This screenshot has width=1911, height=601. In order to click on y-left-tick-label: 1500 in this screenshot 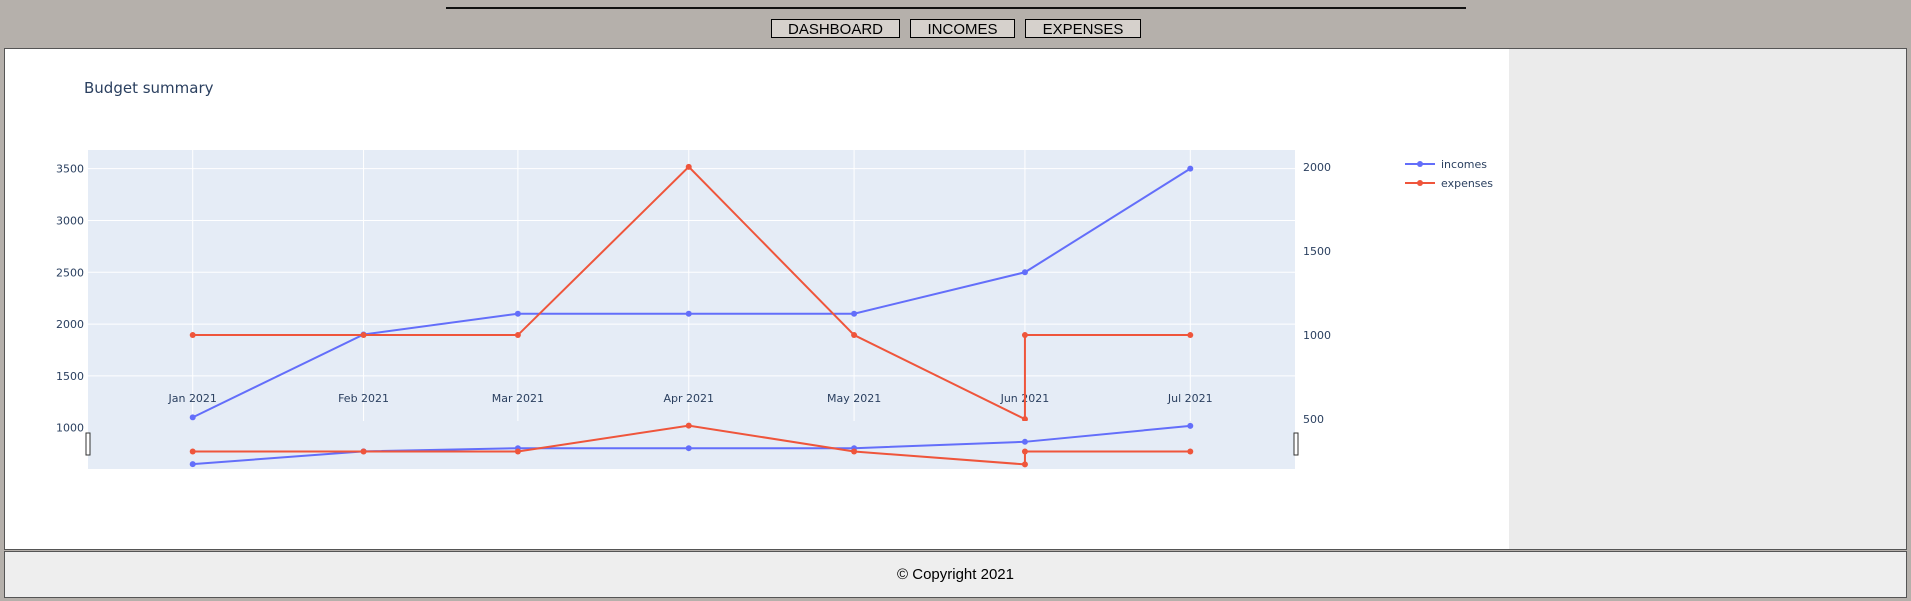, I will do `click(70, 376)`.